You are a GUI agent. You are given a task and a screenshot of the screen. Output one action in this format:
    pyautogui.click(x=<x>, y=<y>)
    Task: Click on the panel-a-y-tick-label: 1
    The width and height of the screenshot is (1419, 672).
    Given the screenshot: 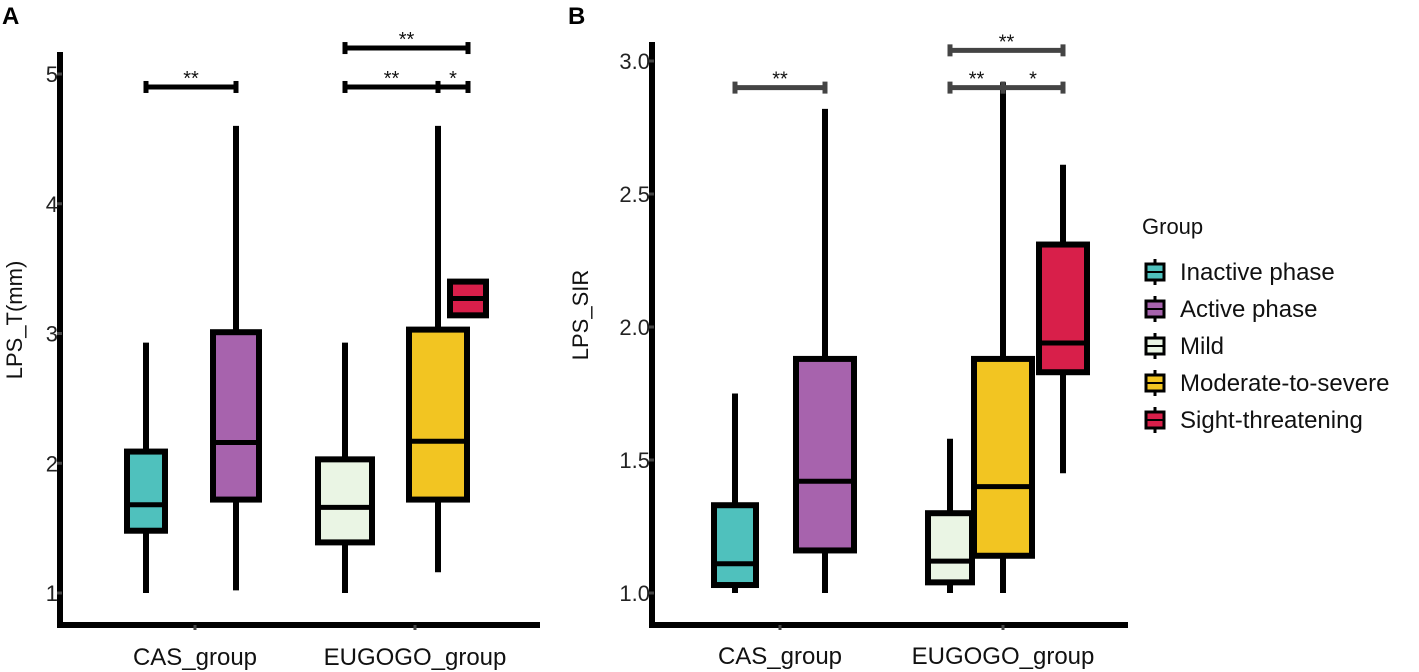 What is the action you would take?
    pyautogui.click(x=52, y=593)
    